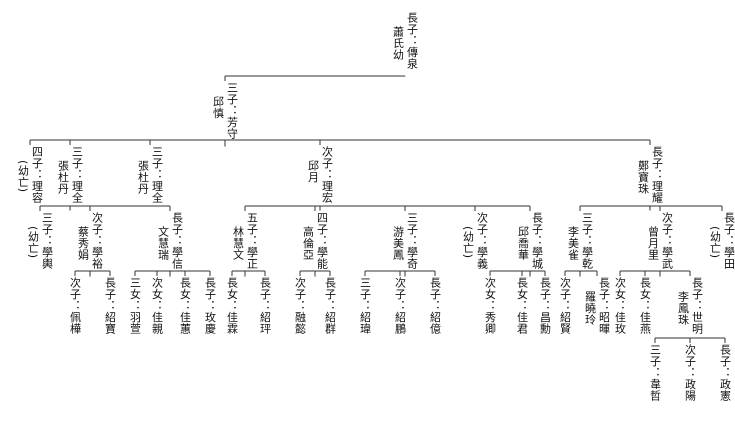 The width and height of the screenshot is (735, 426). What do you see at coordinates (37, 175) in the screenshot?
I see `person-name: 四子：理容` at bounding box center [37, 175].